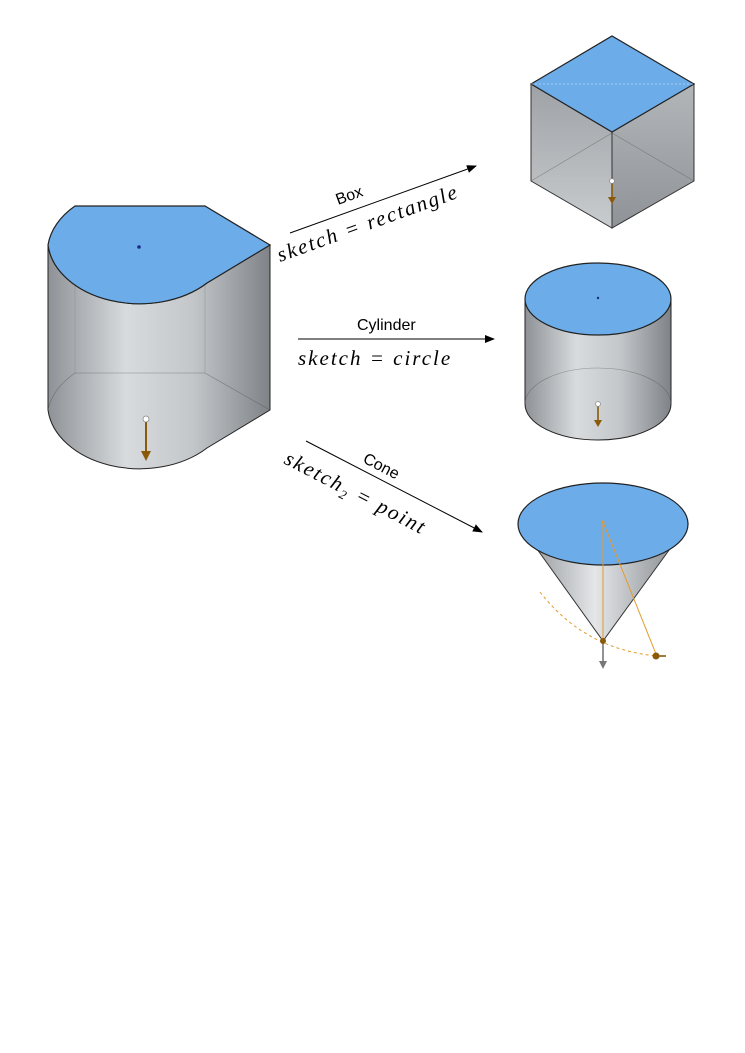 Image resolution: width=745 pixels, height=1053 pixels. I want to click on cylinder-shape, so click(598, 351).